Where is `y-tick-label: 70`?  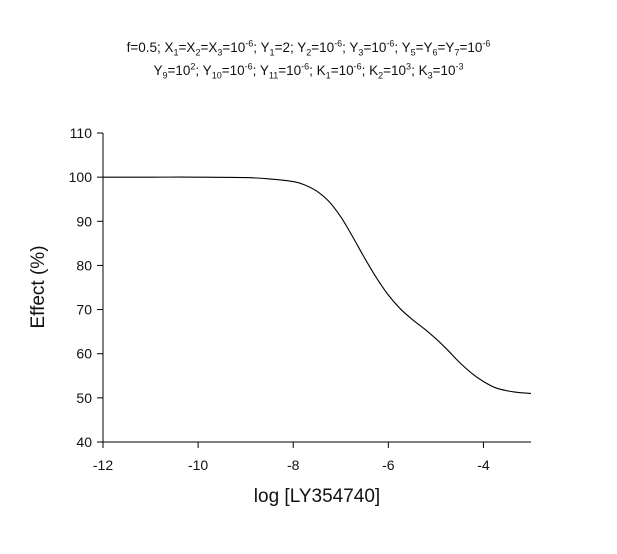 y-tick-label: 70 is located at coordinates (84, 310).